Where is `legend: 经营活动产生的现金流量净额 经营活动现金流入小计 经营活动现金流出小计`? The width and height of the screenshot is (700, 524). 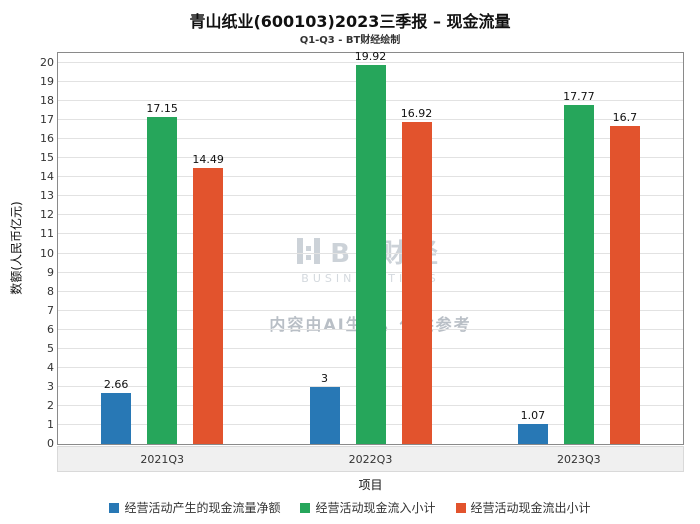
legend: 经营活动产生的现金流量净额 经营活动现金流入小计 经营活动现金流出小计 is located at coordinates (350, 507).